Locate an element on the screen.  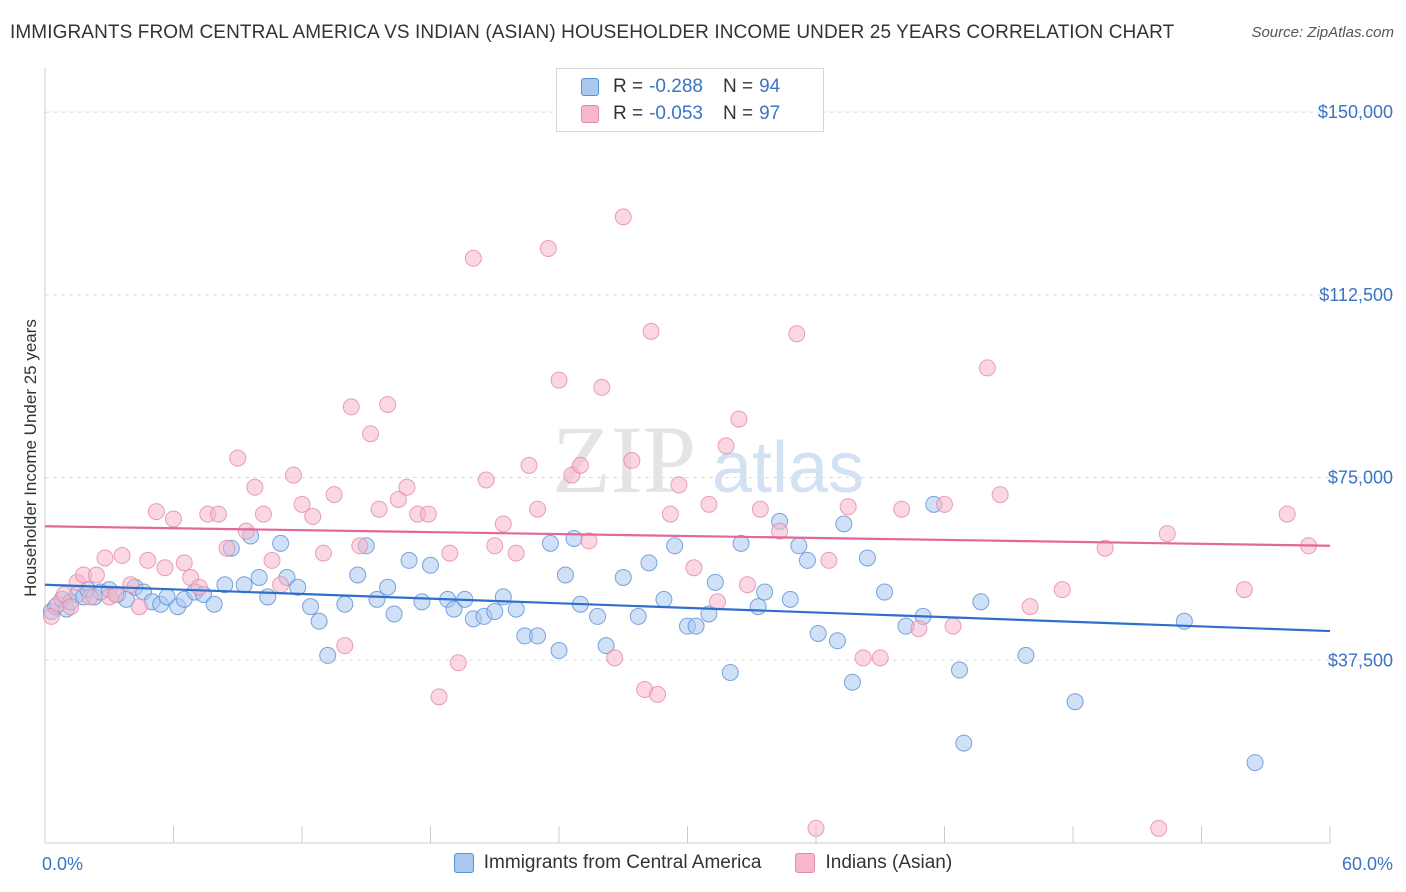
trend-lines is located at coordinates (687, 579).